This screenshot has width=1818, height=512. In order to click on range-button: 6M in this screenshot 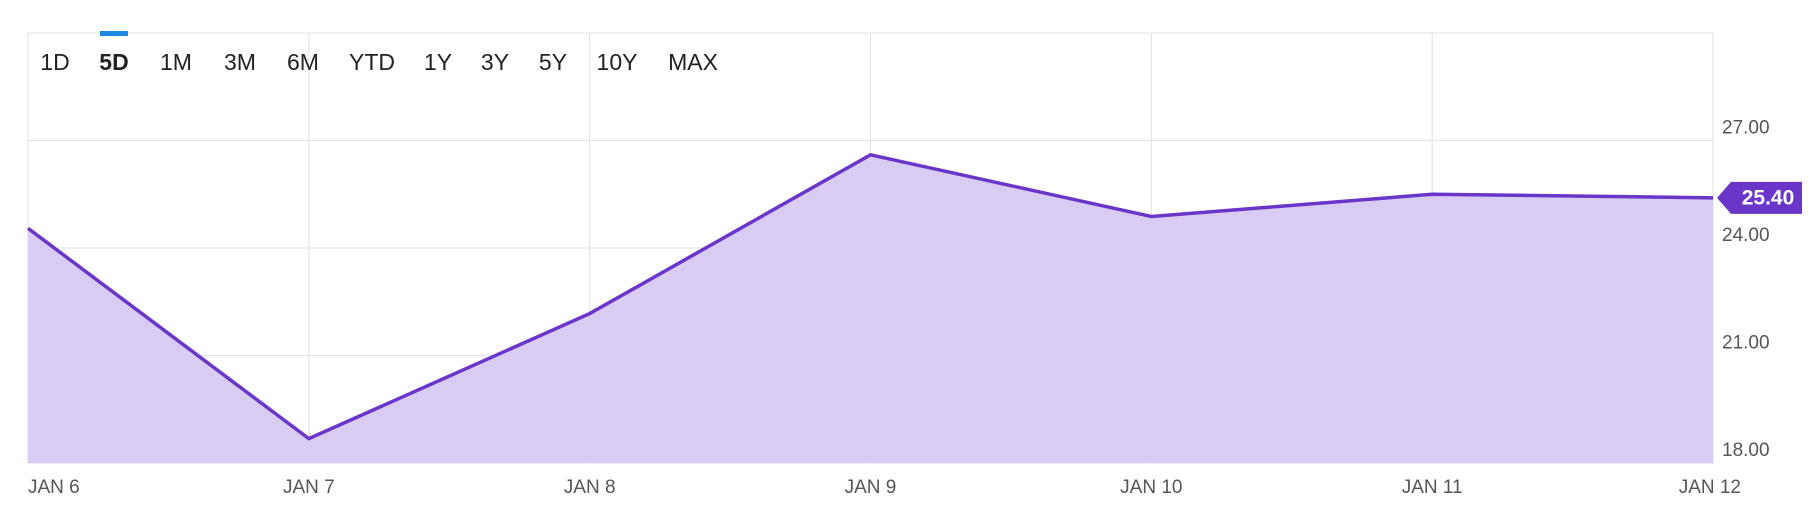, I will do `click(303, 62)`.